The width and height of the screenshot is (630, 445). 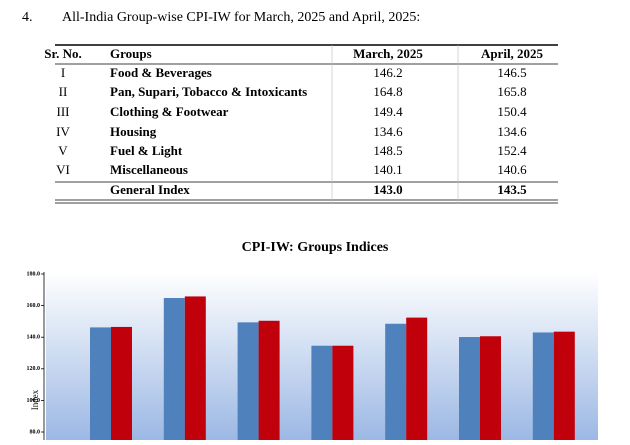 I want to click on column-header: March, 2025, so click(x=388, y=53).